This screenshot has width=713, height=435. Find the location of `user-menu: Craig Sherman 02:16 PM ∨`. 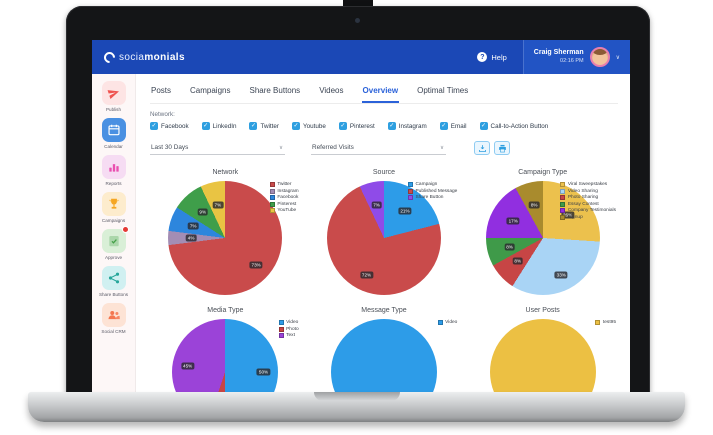

user-menu: Craig Sherman 02:16 PM ∨ is located at coordinates (576, 57).